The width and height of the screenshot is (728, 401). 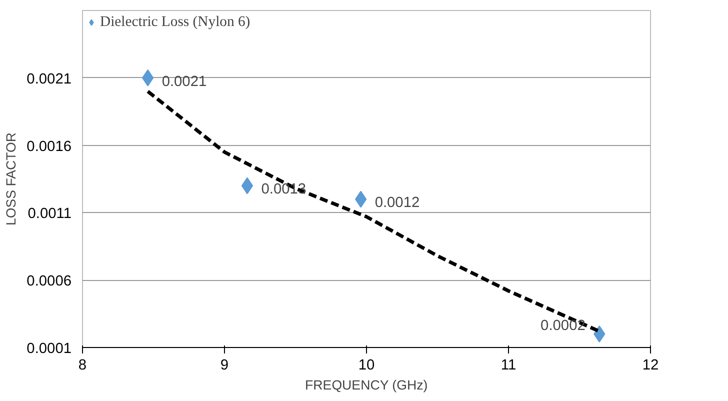 What do you see at coordinates (49, 282) in the screenshot?
I see `y-tick-label: 0.0006` at bounding box center [49, 282].